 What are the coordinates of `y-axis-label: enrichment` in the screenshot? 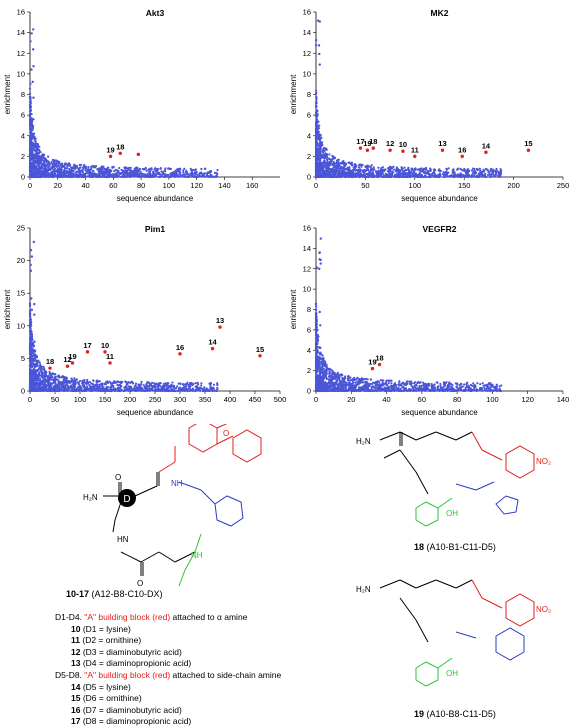 It's located at (7, 94).